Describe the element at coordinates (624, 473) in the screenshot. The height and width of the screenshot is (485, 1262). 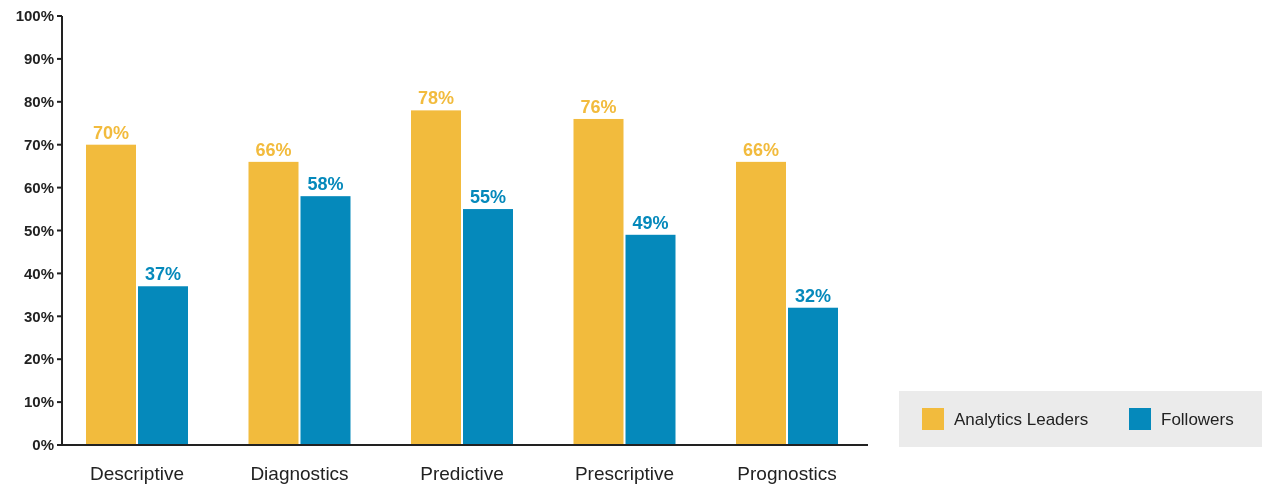
I see `x-tick-label: Prescriptive` at that location.